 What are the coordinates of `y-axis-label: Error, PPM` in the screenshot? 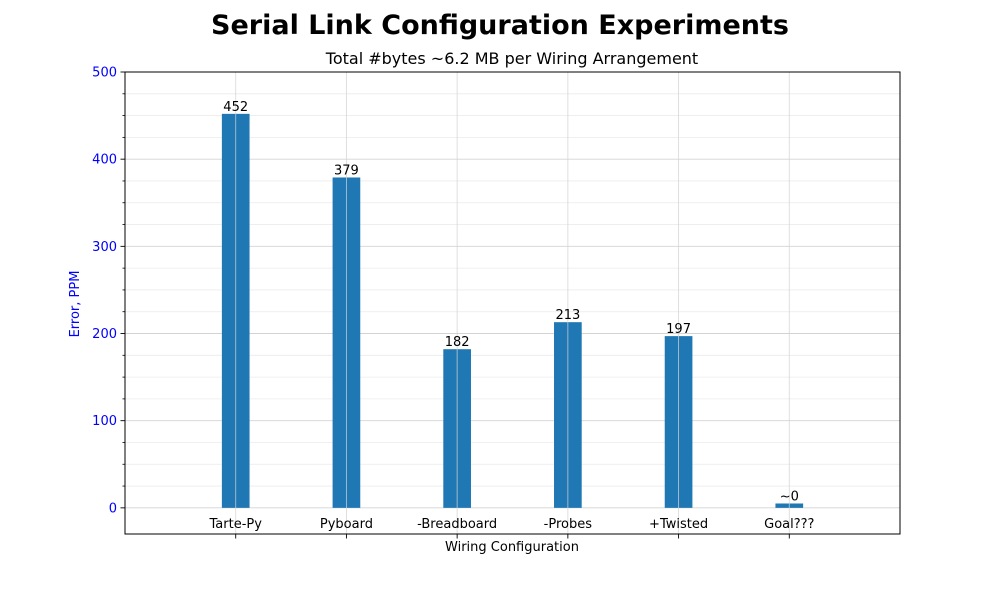 It's located at (75, 304).